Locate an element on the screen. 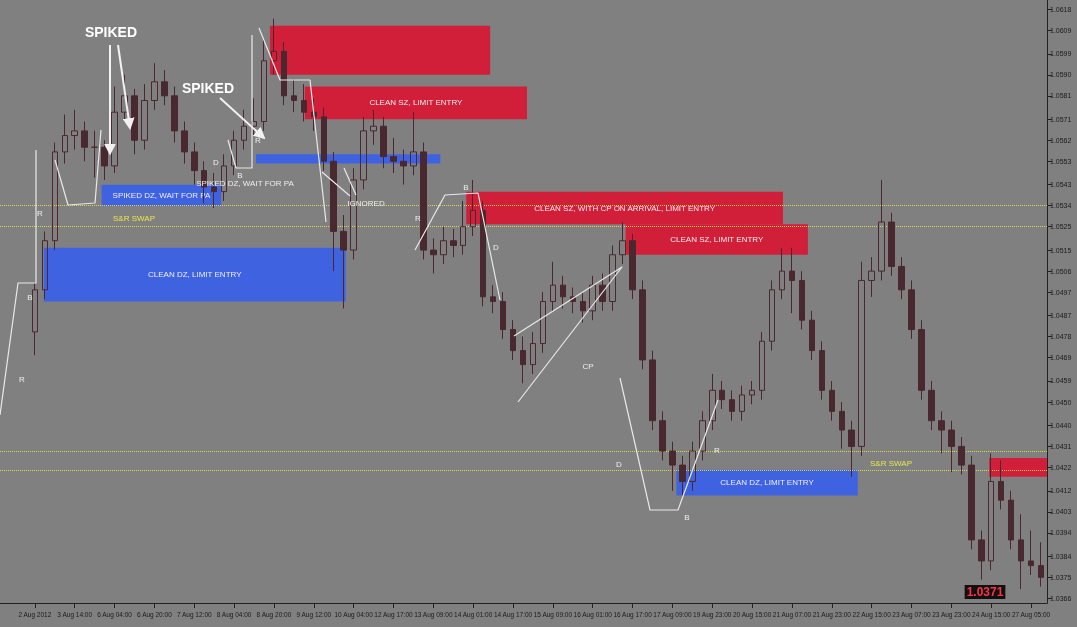 This screenshot has width=1077, height=627. annotation: CP is located at coordinates (588, 366).